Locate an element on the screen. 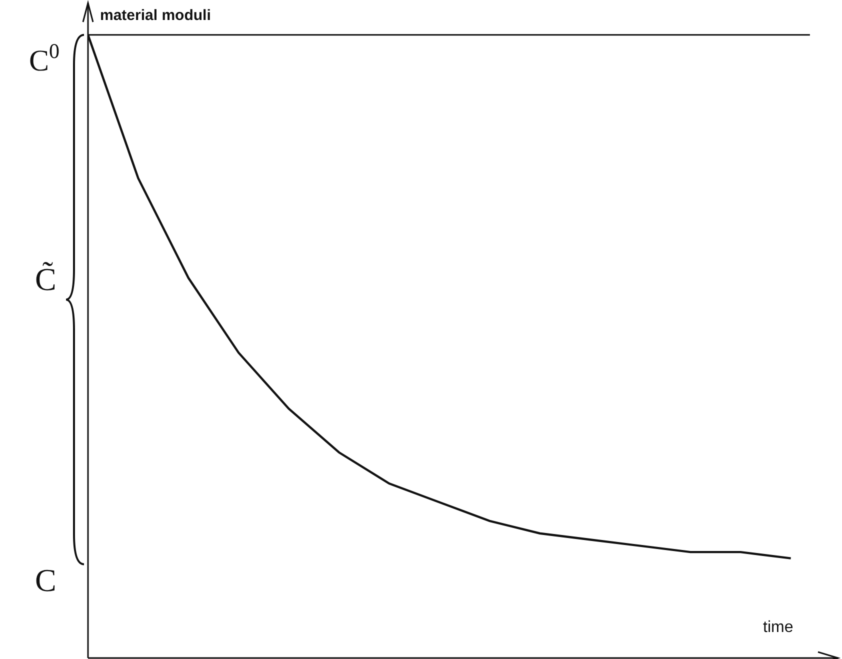 This screenshot has width=842, height=659. text: C̃ is located at coordinates (45, 279).